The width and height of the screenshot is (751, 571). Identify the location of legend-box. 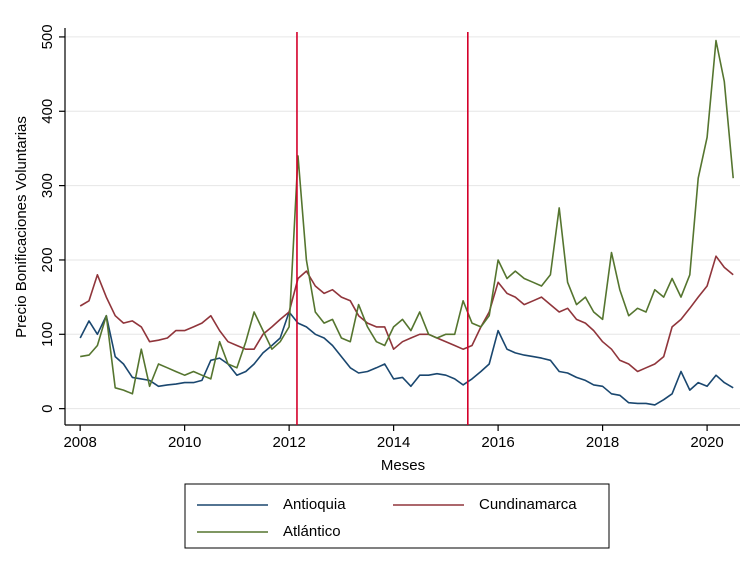
(397, 516).